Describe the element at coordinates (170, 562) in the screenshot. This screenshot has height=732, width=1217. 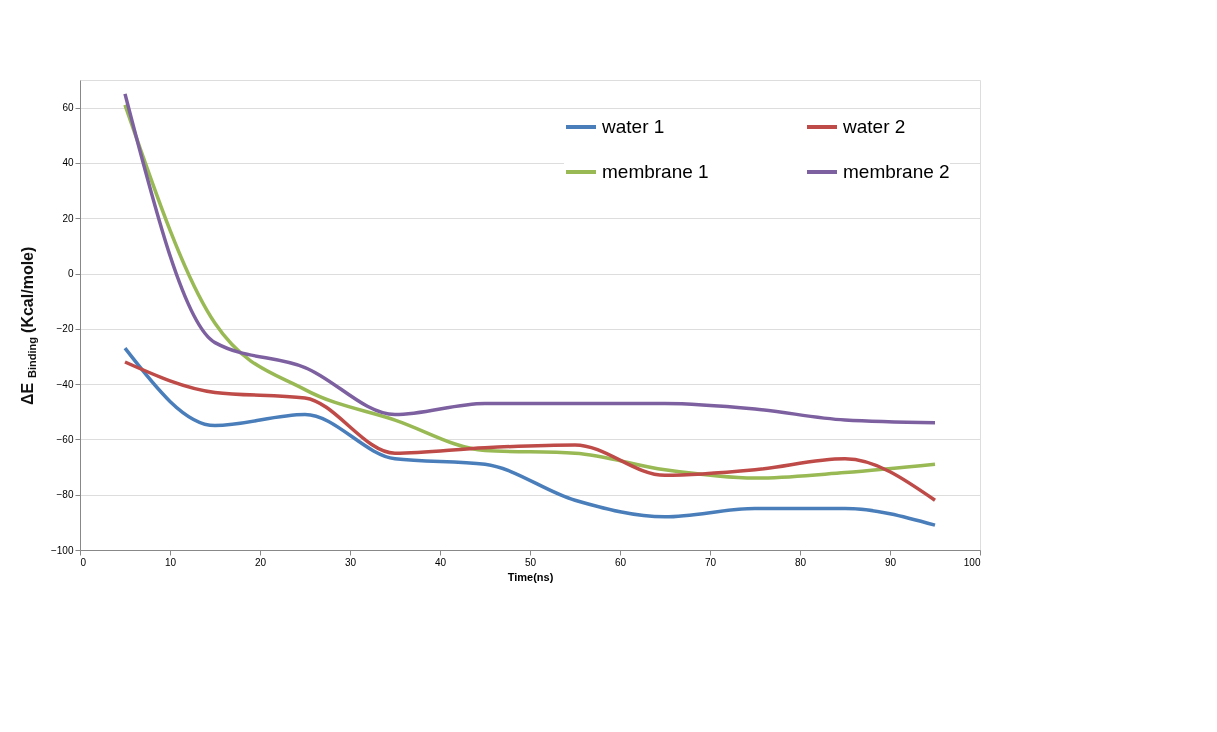
I see `x-tick-label: 10` at that location.